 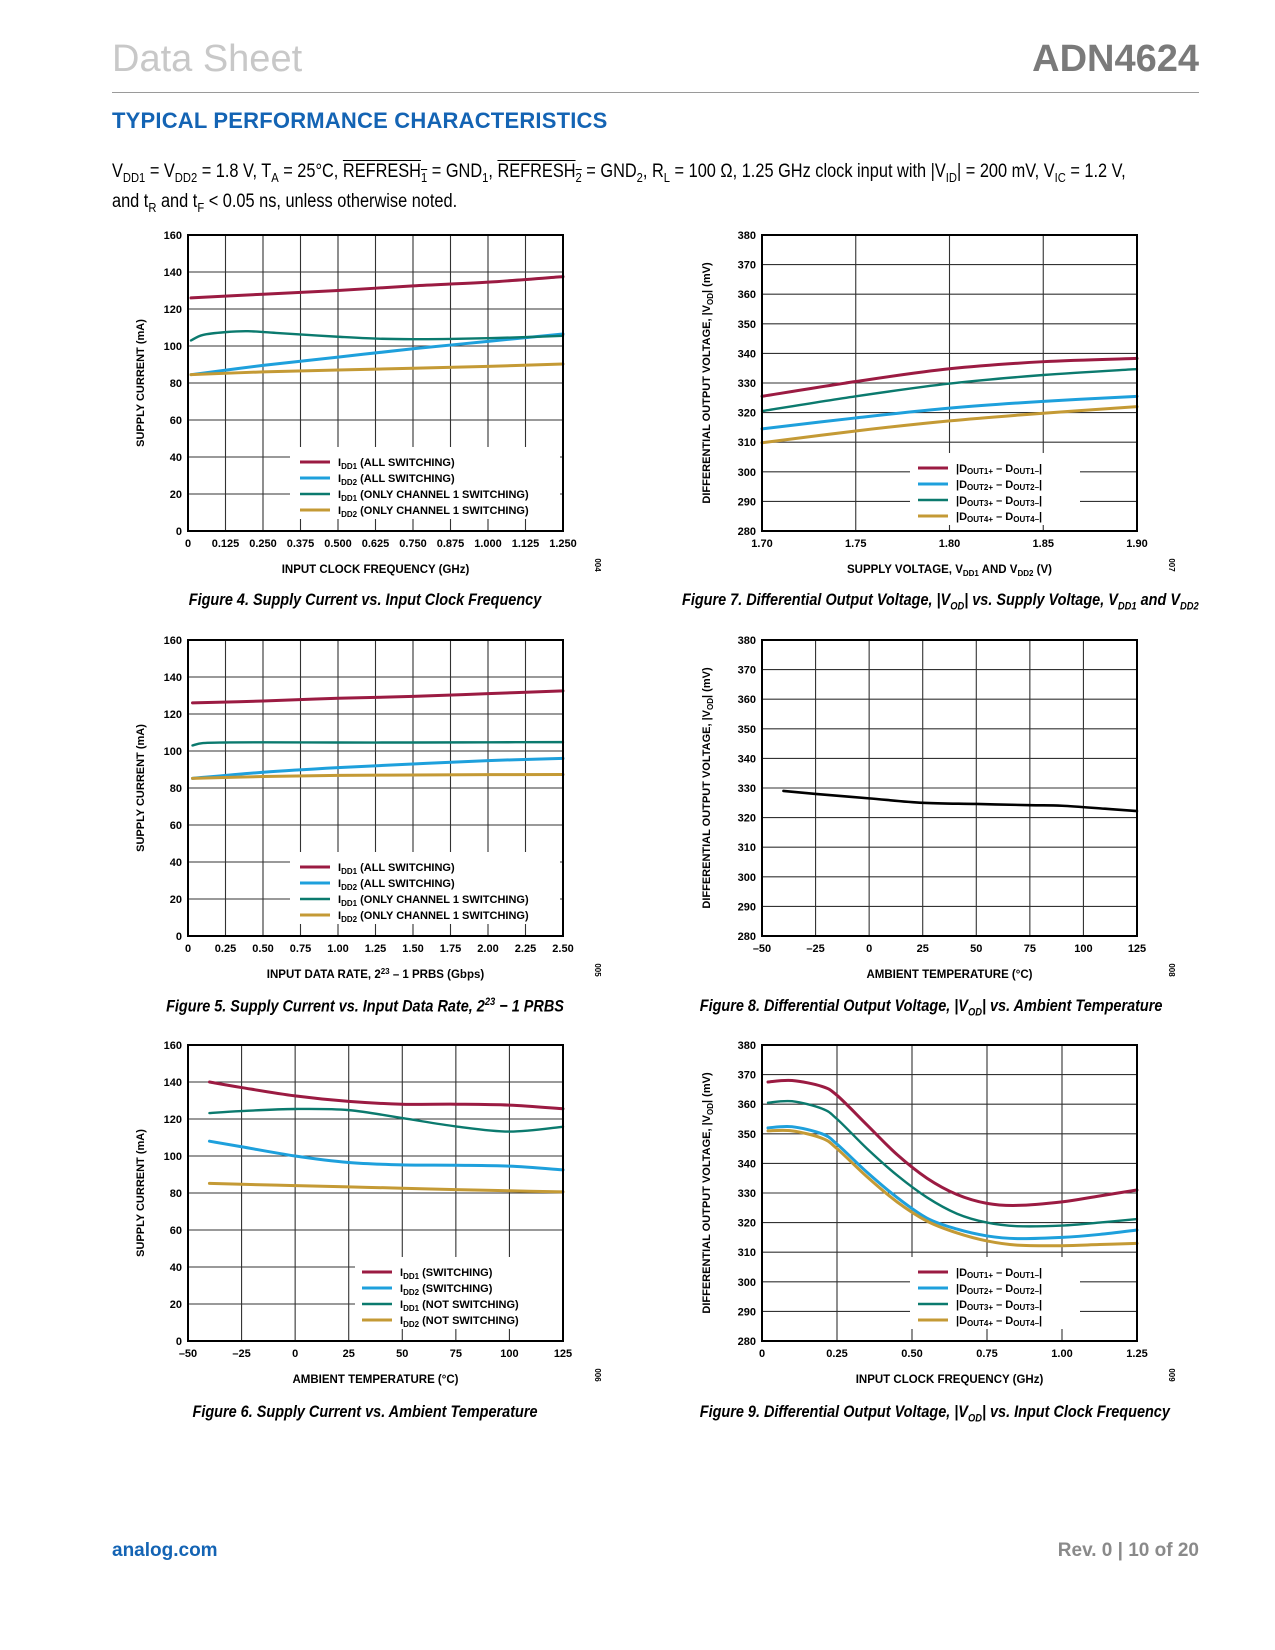 What do you see at coordinates (980, 471) in the screenshot?
I see `legend-label-sub: OUT1+` at bounding box center [980, 471].